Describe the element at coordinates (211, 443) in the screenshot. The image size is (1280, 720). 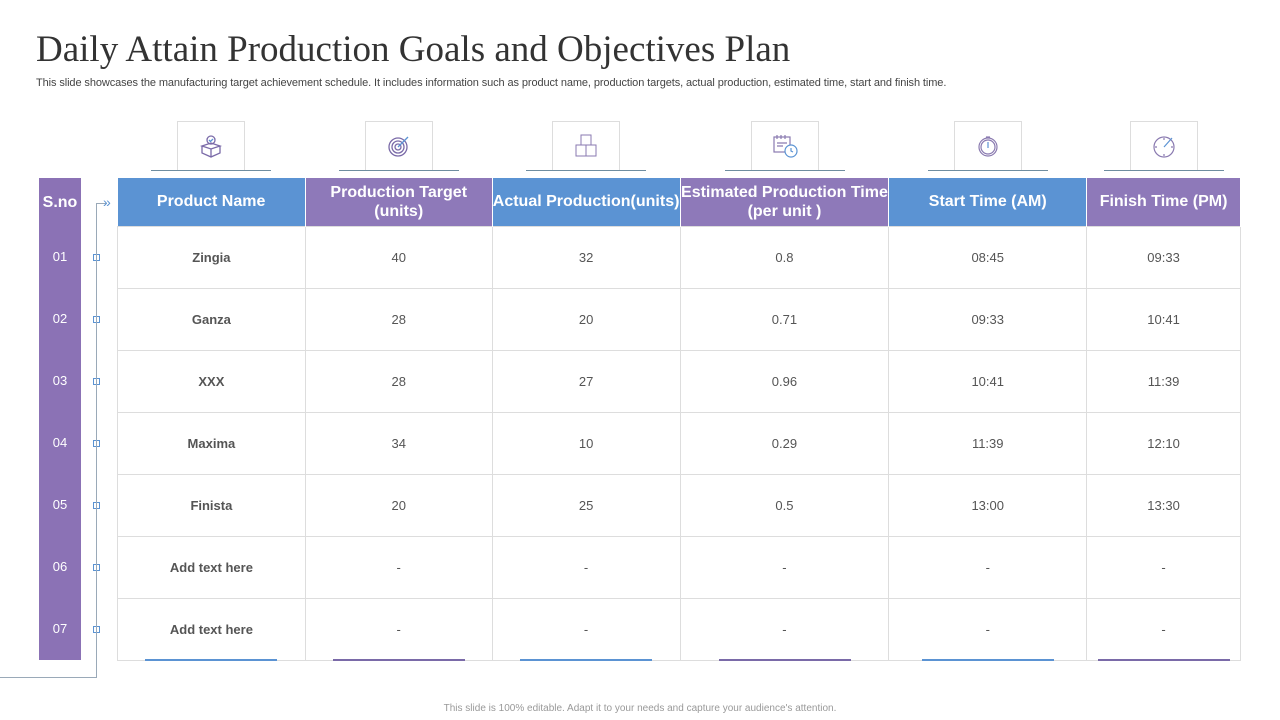
I see `product-name-cell: Maxima` at that location.